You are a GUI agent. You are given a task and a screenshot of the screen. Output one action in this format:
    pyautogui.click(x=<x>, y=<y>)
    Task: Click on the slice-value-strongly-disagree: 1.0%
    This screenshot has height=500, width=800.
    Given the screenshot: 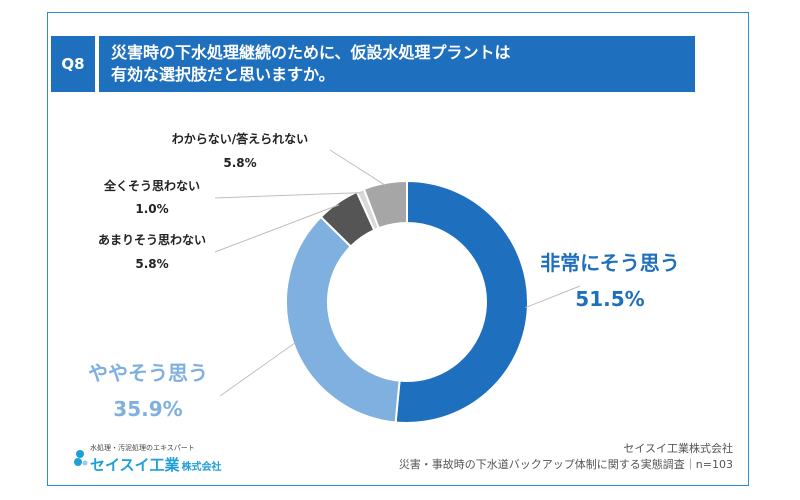 What is the action you would take?
    pyautogui.click(x=151, y=209)
    